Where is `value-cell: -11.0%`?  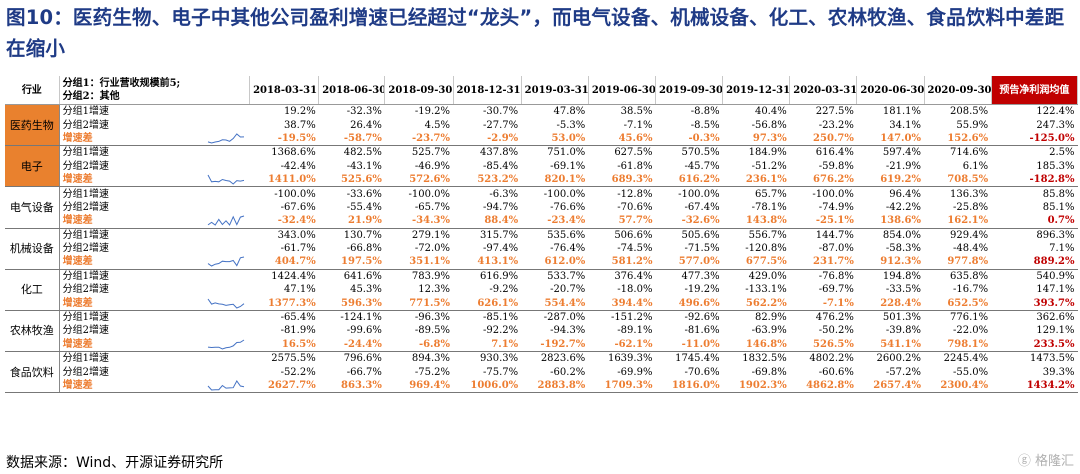
value-cell: -11.0% is located at coordinates (689, 345).